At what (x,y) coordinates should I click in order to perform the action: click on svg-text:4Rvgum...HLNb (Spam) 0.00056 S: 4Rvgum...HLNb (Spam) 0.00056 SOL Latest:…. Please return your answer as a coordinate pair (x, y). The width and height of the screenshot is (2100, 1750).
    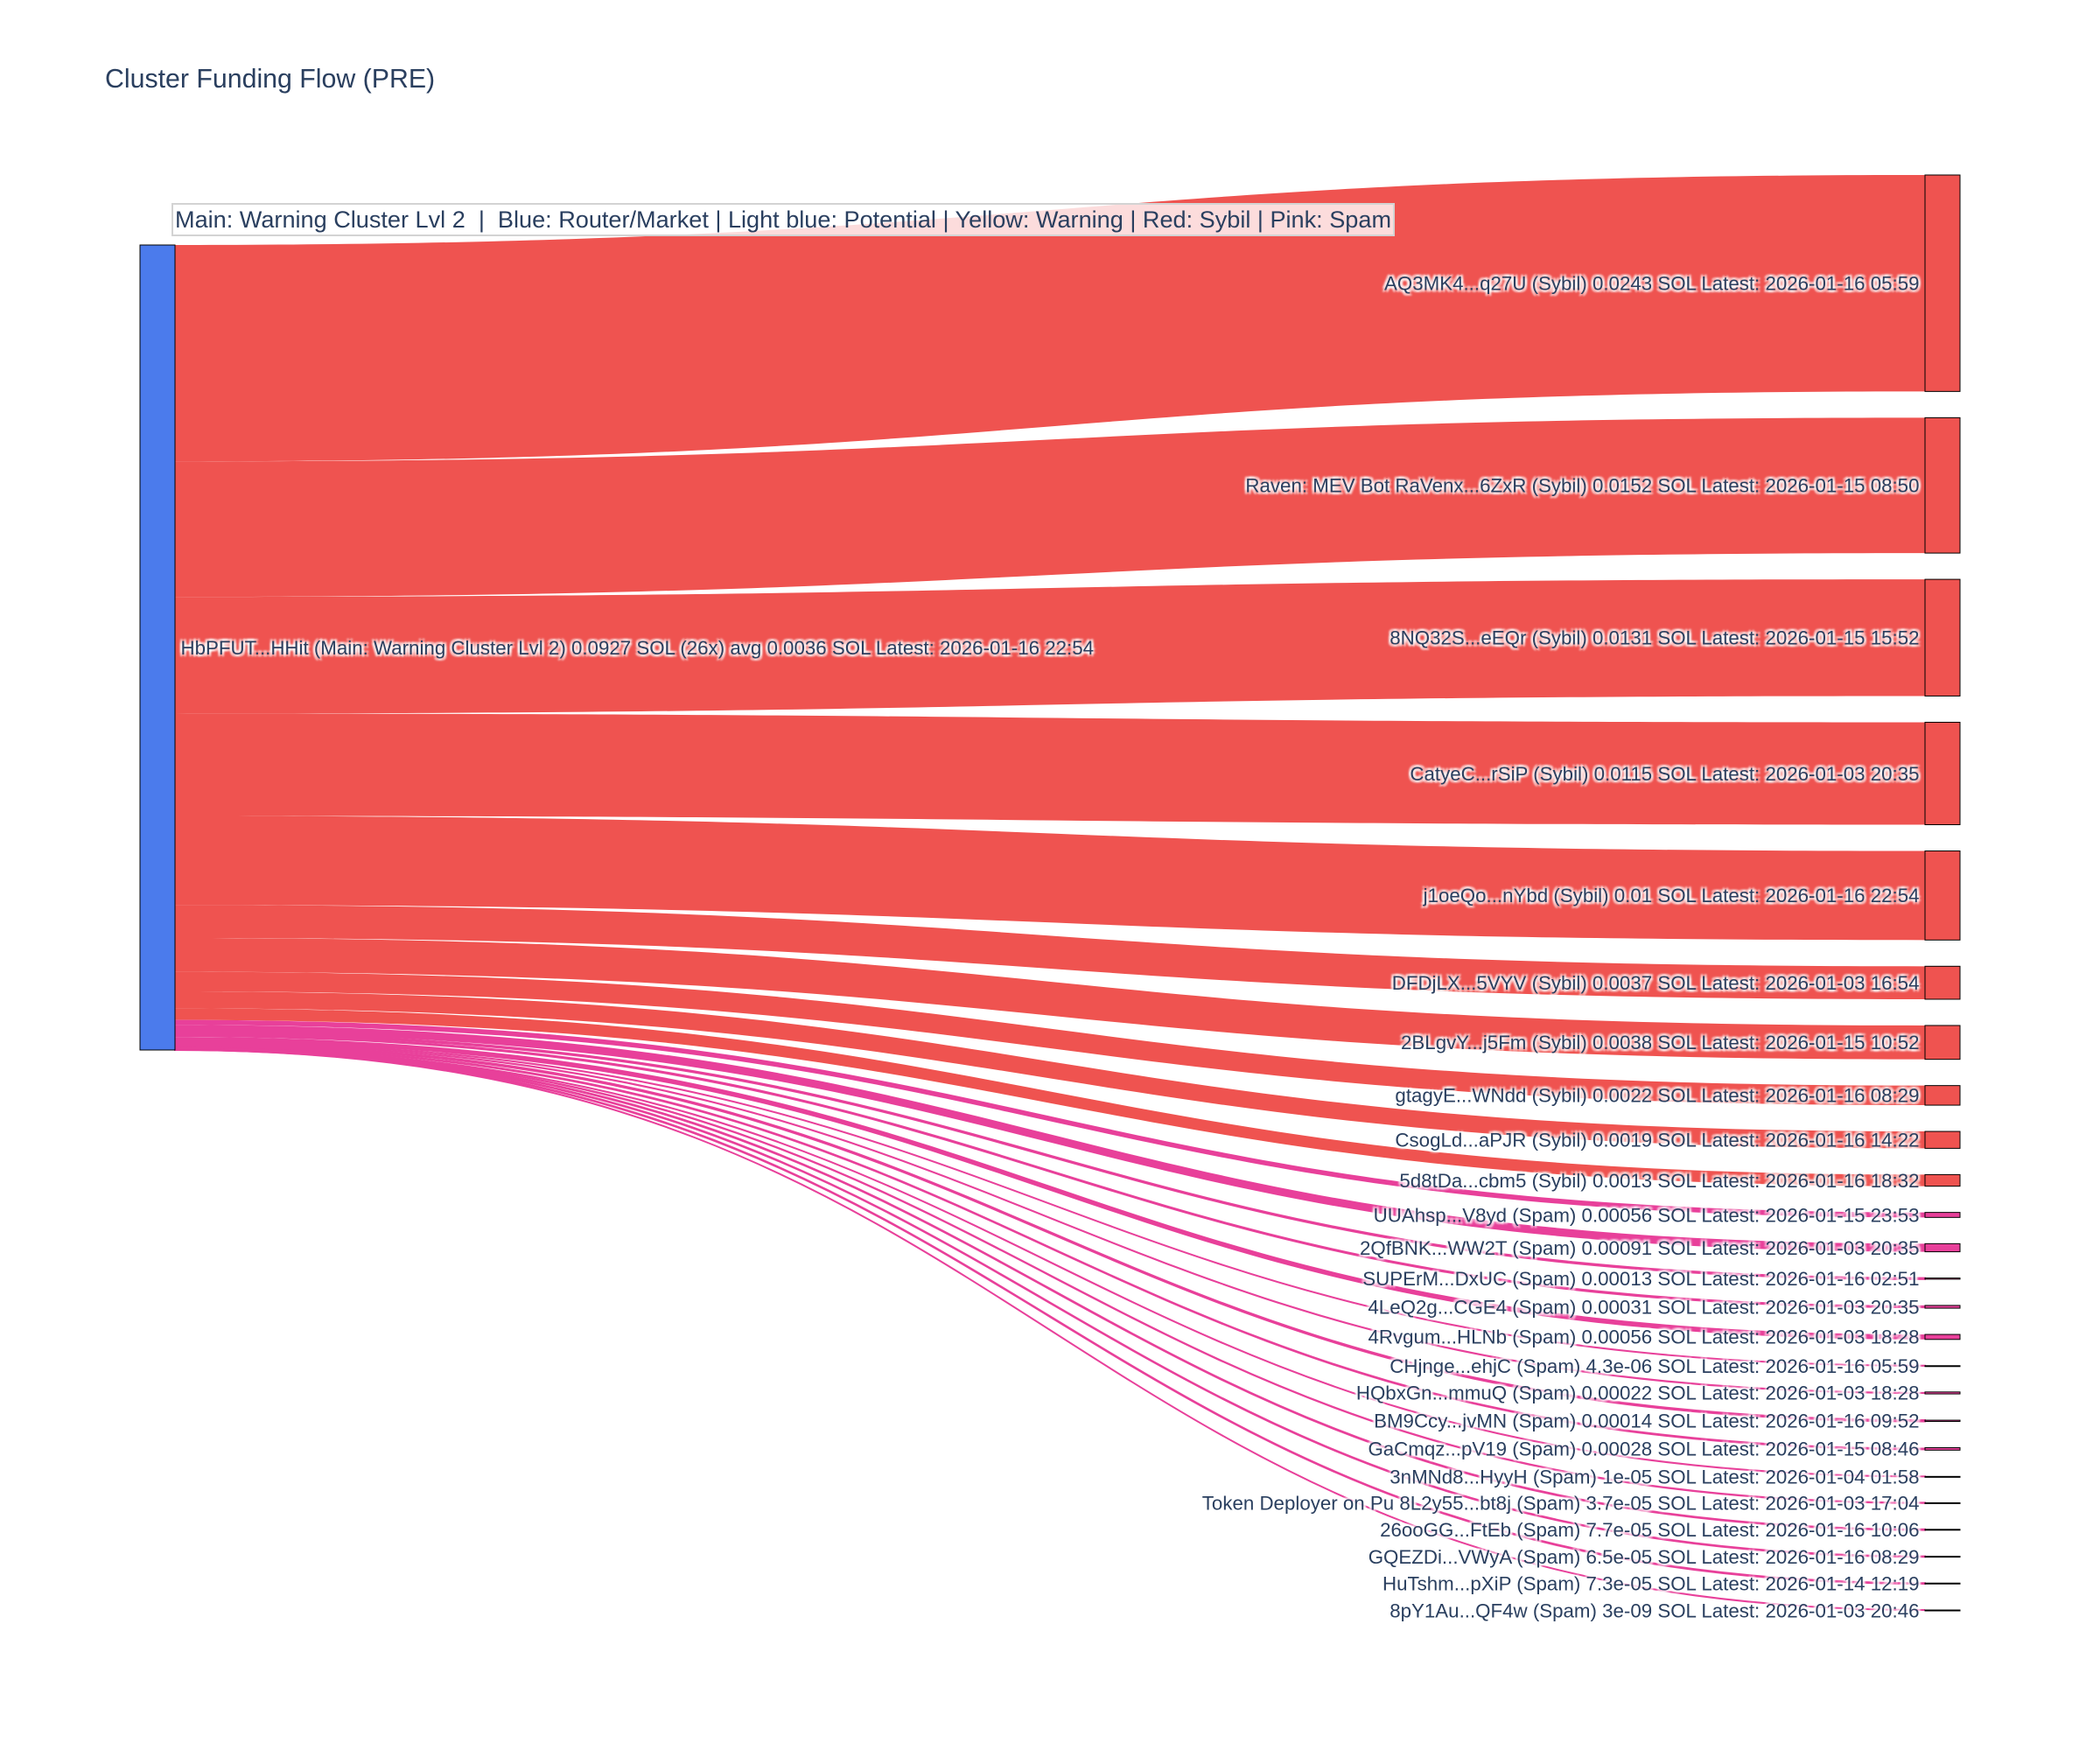
    Looking at the image, I should click on (1643, 1337).